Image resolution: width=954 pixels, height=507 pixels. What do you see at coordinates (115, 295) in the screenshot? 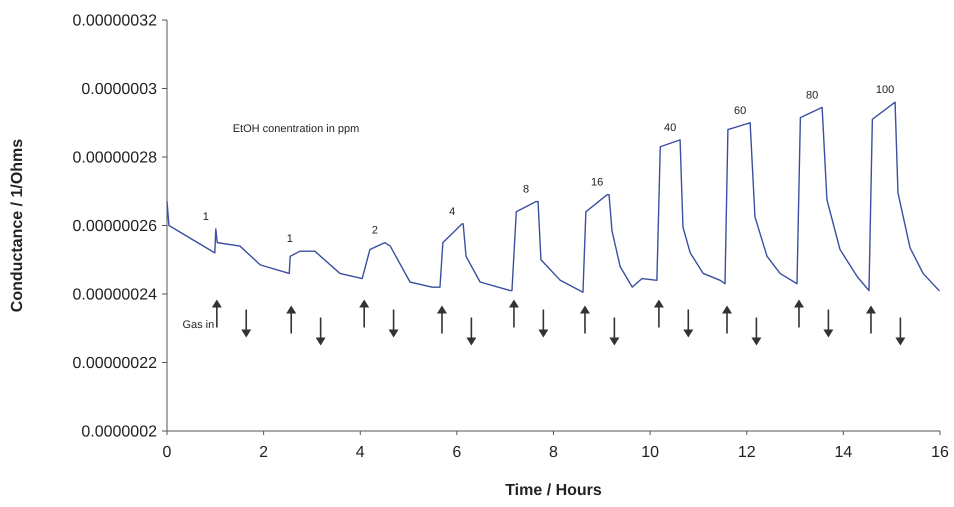
I see `y-tick-label: 0.00000024` at bounding box center [115, 295].